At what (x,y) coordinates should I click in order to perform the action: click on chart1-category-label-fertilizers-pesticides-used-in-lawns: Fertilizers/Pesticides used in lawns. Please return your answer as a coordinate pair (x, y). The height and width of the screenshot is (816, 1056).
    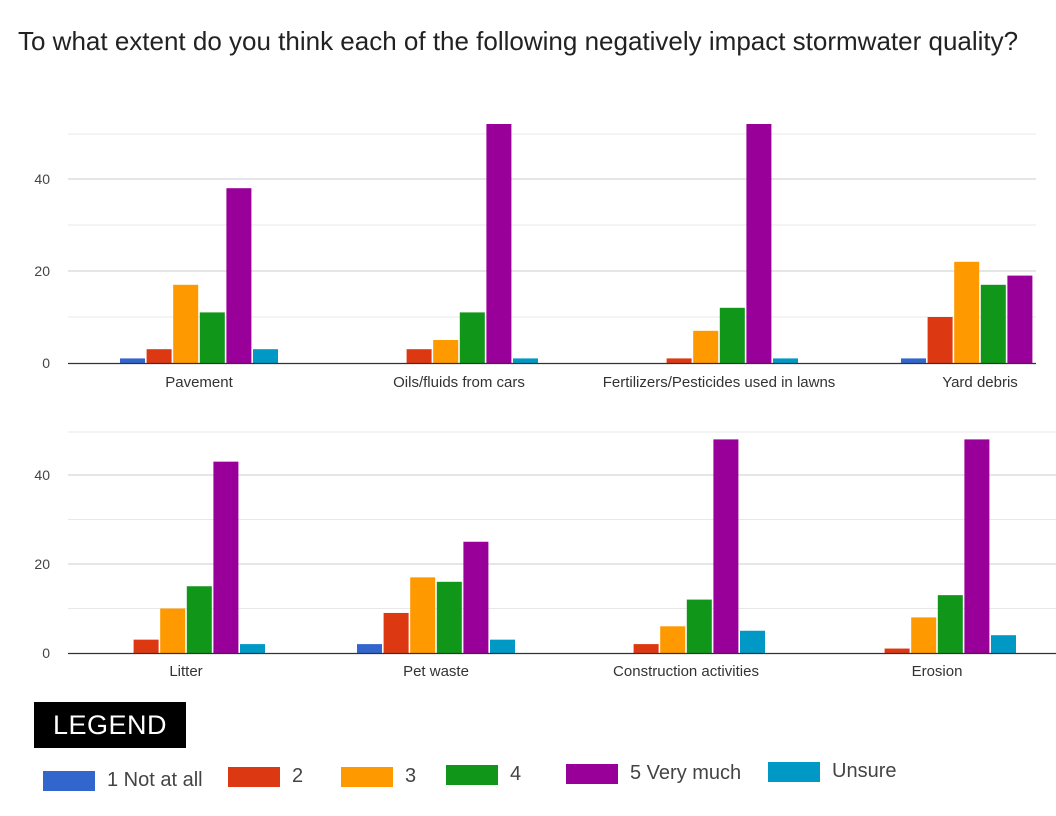
    Looking at the image, I should click on (719, 382).